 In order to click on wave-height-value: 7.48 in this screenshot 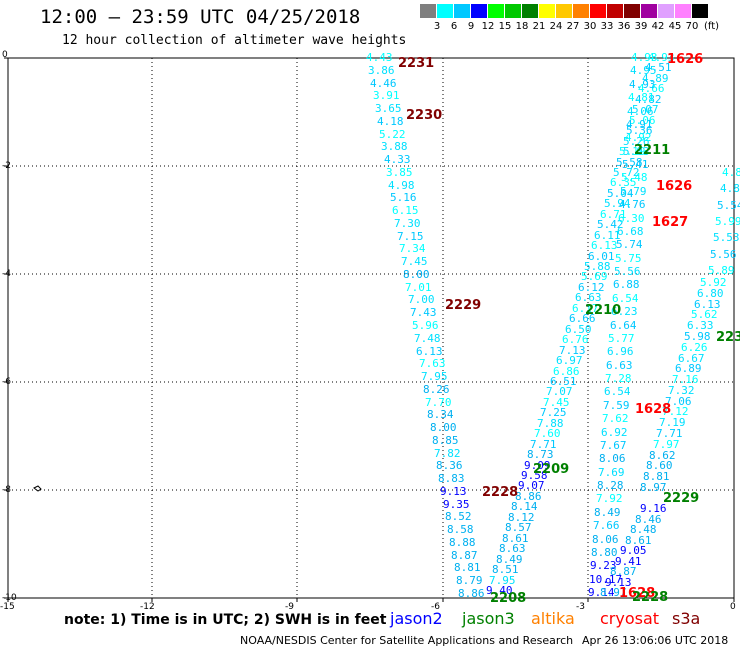, I will do `click(427, 338)`.